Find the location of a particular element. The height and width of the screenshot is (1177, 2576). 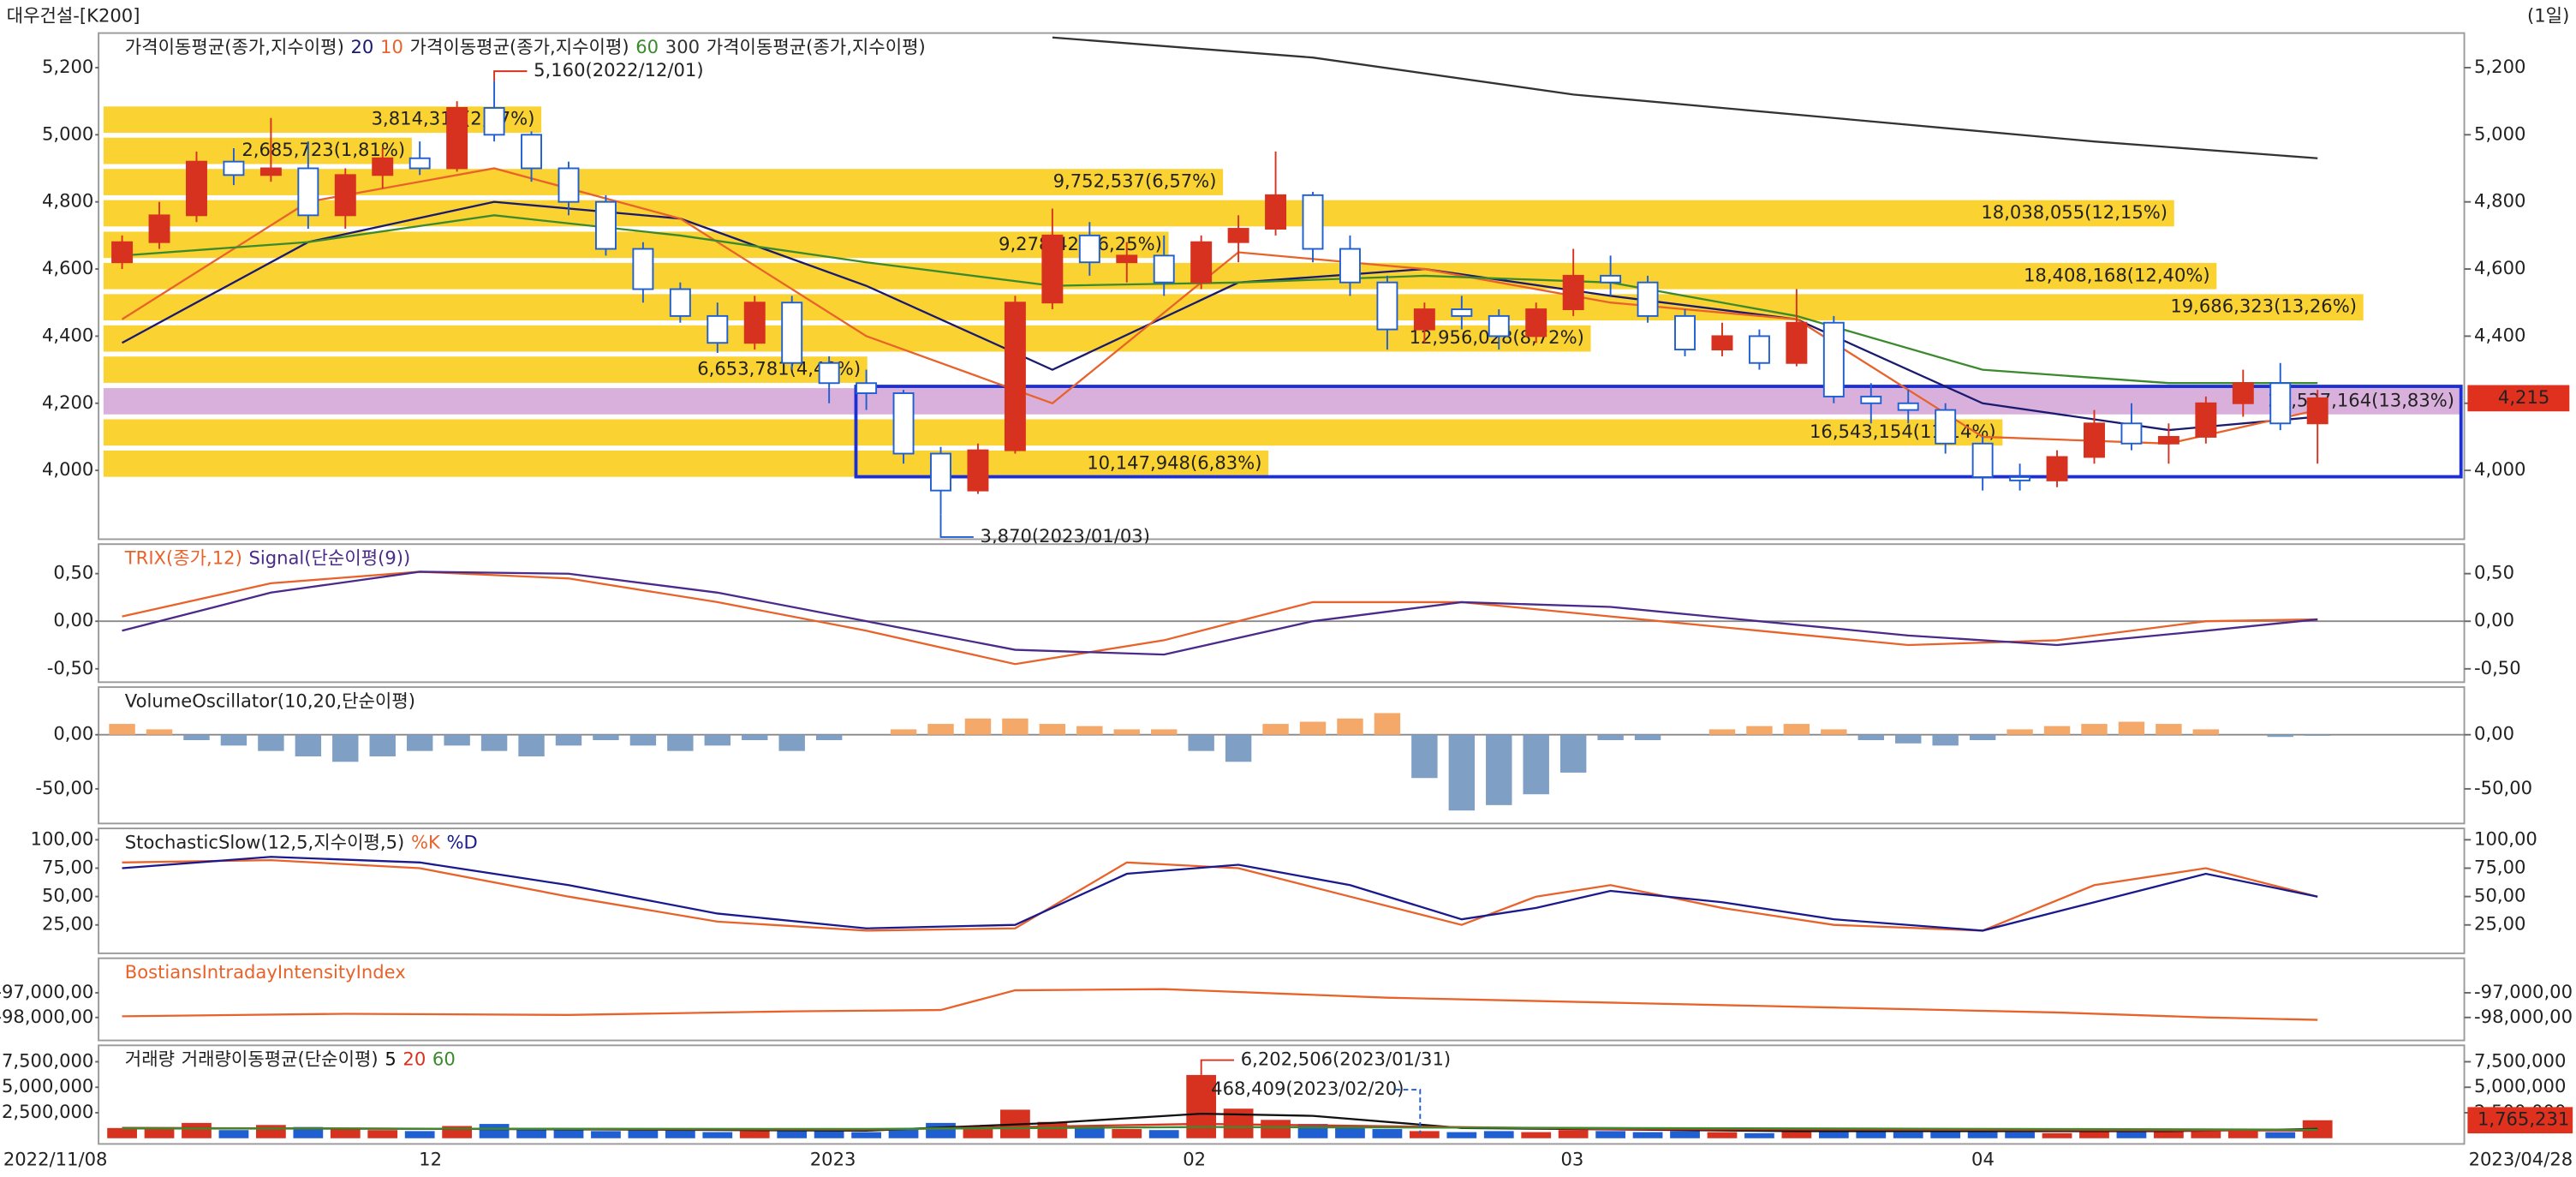

y2-tick-label: 5,000,000 is located at coordinates (2520, 1085).